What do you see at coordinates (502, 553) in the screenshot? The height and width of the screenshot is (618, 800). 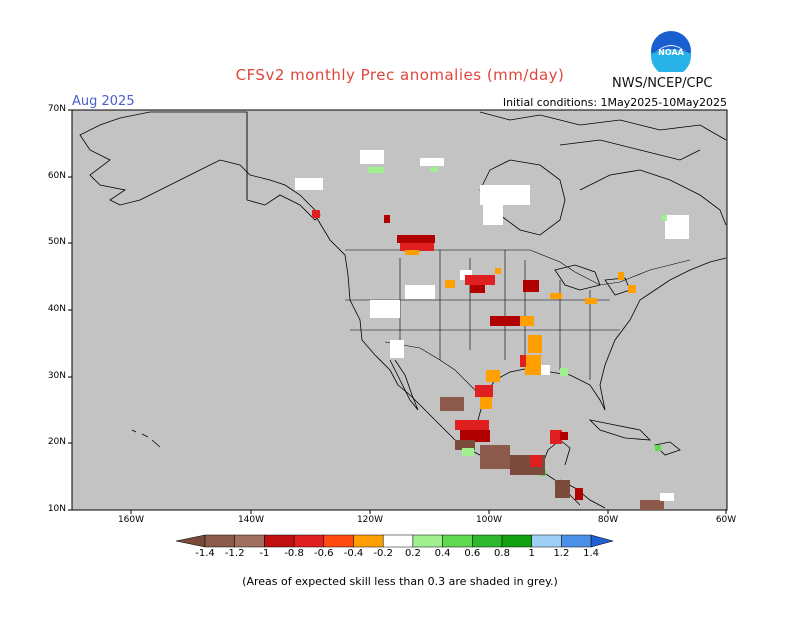 I see `colorbar-tick-label: 0.8` at bounding box center [502, 553].